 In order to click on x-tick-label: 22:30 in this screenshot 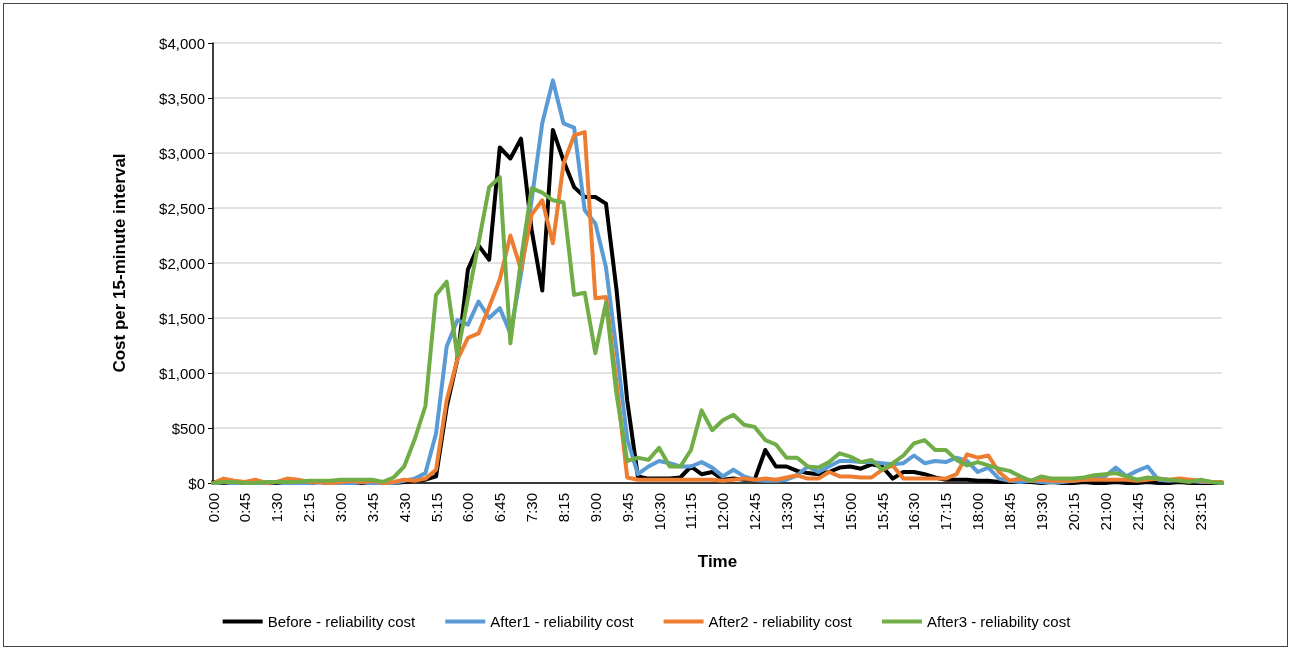, I will do `click(1169, 512)`.